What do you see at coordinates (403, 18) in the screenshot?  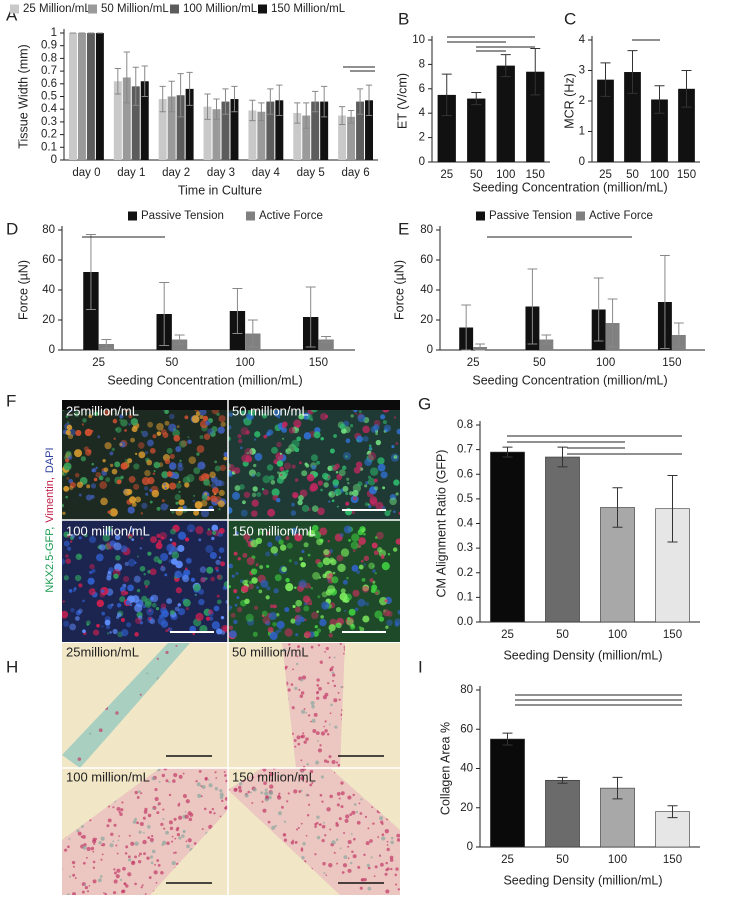 I see `panel-label: B` at bounding box center [403, 18].